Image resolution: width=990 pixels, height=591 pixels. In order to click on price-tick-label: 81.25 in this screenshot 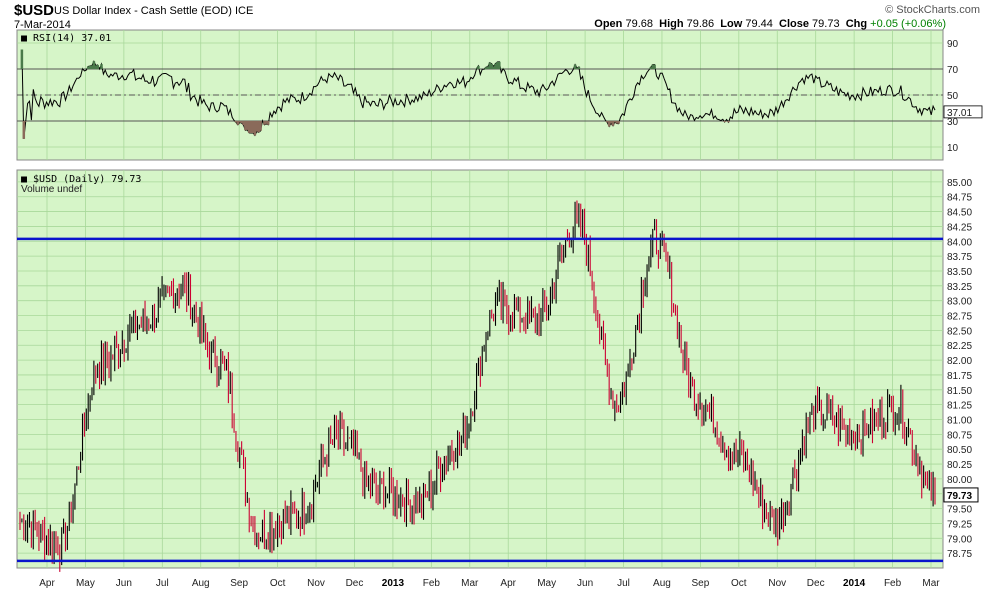, I will do `click(959, 406)`.